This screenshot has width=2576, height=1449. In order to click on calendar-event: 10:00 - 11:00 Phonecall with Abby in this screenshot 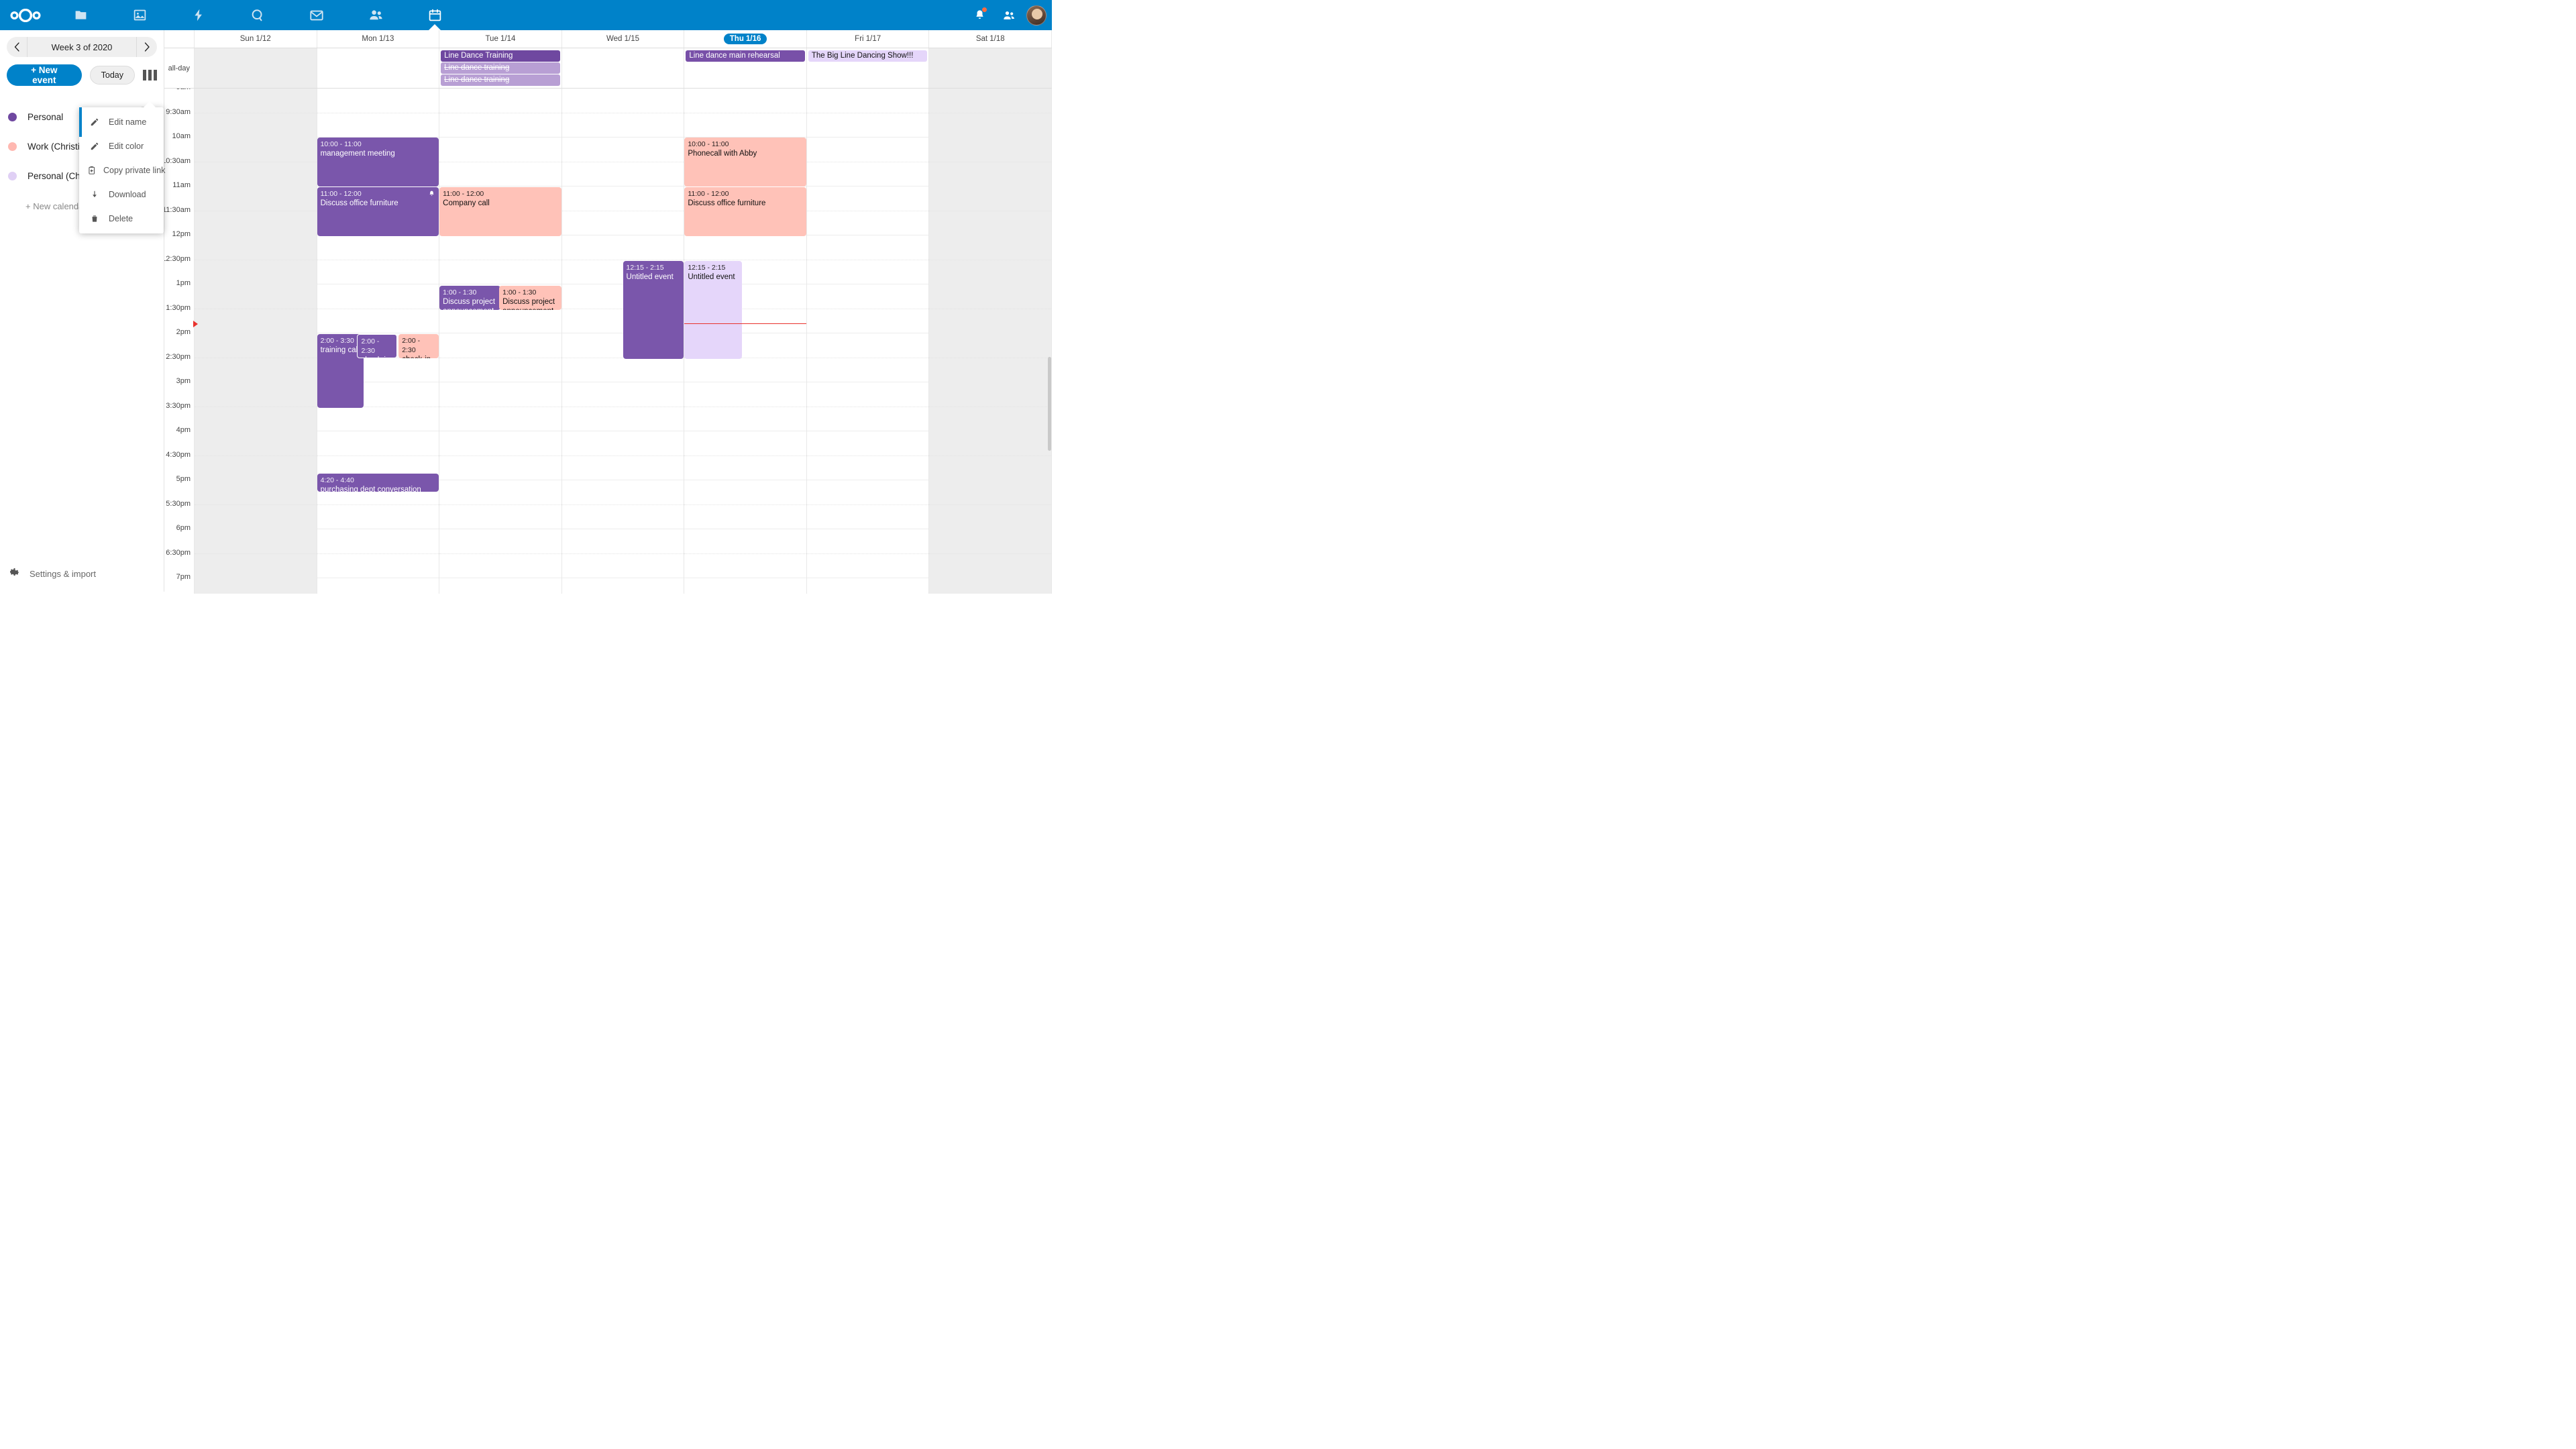, I will do `click(745, 162)`.